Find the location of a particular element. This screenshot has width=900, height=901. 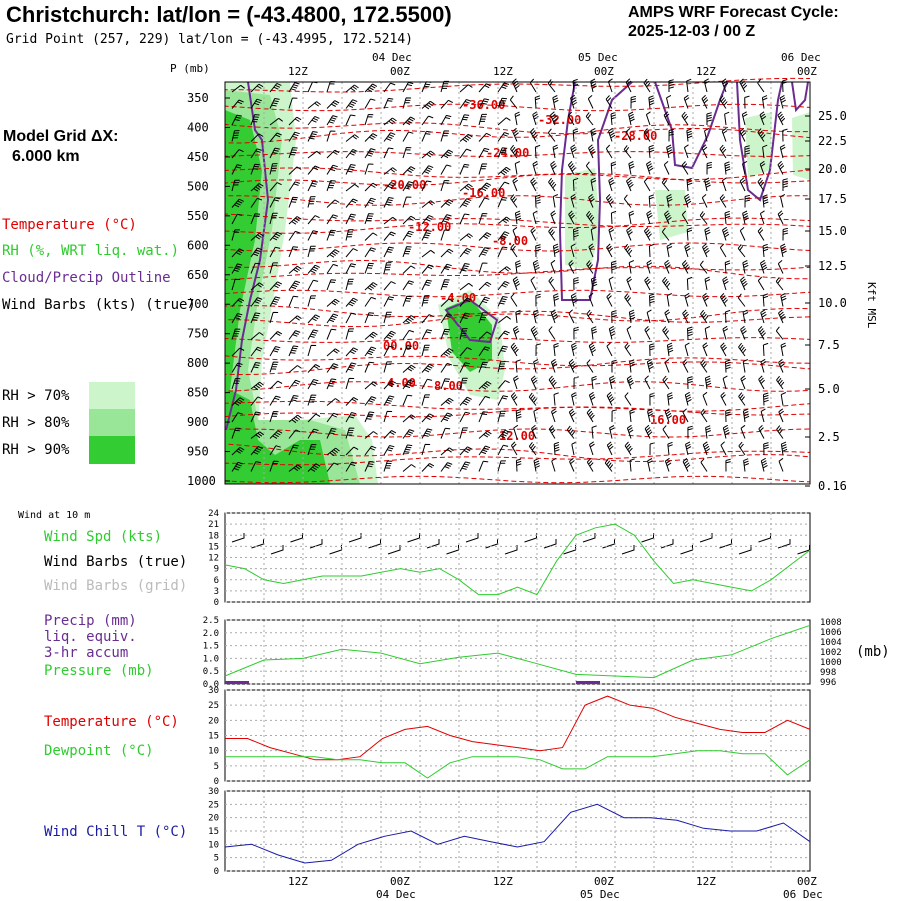

bottom-date-04: 04 Dec is located at coordinates (396, 894).